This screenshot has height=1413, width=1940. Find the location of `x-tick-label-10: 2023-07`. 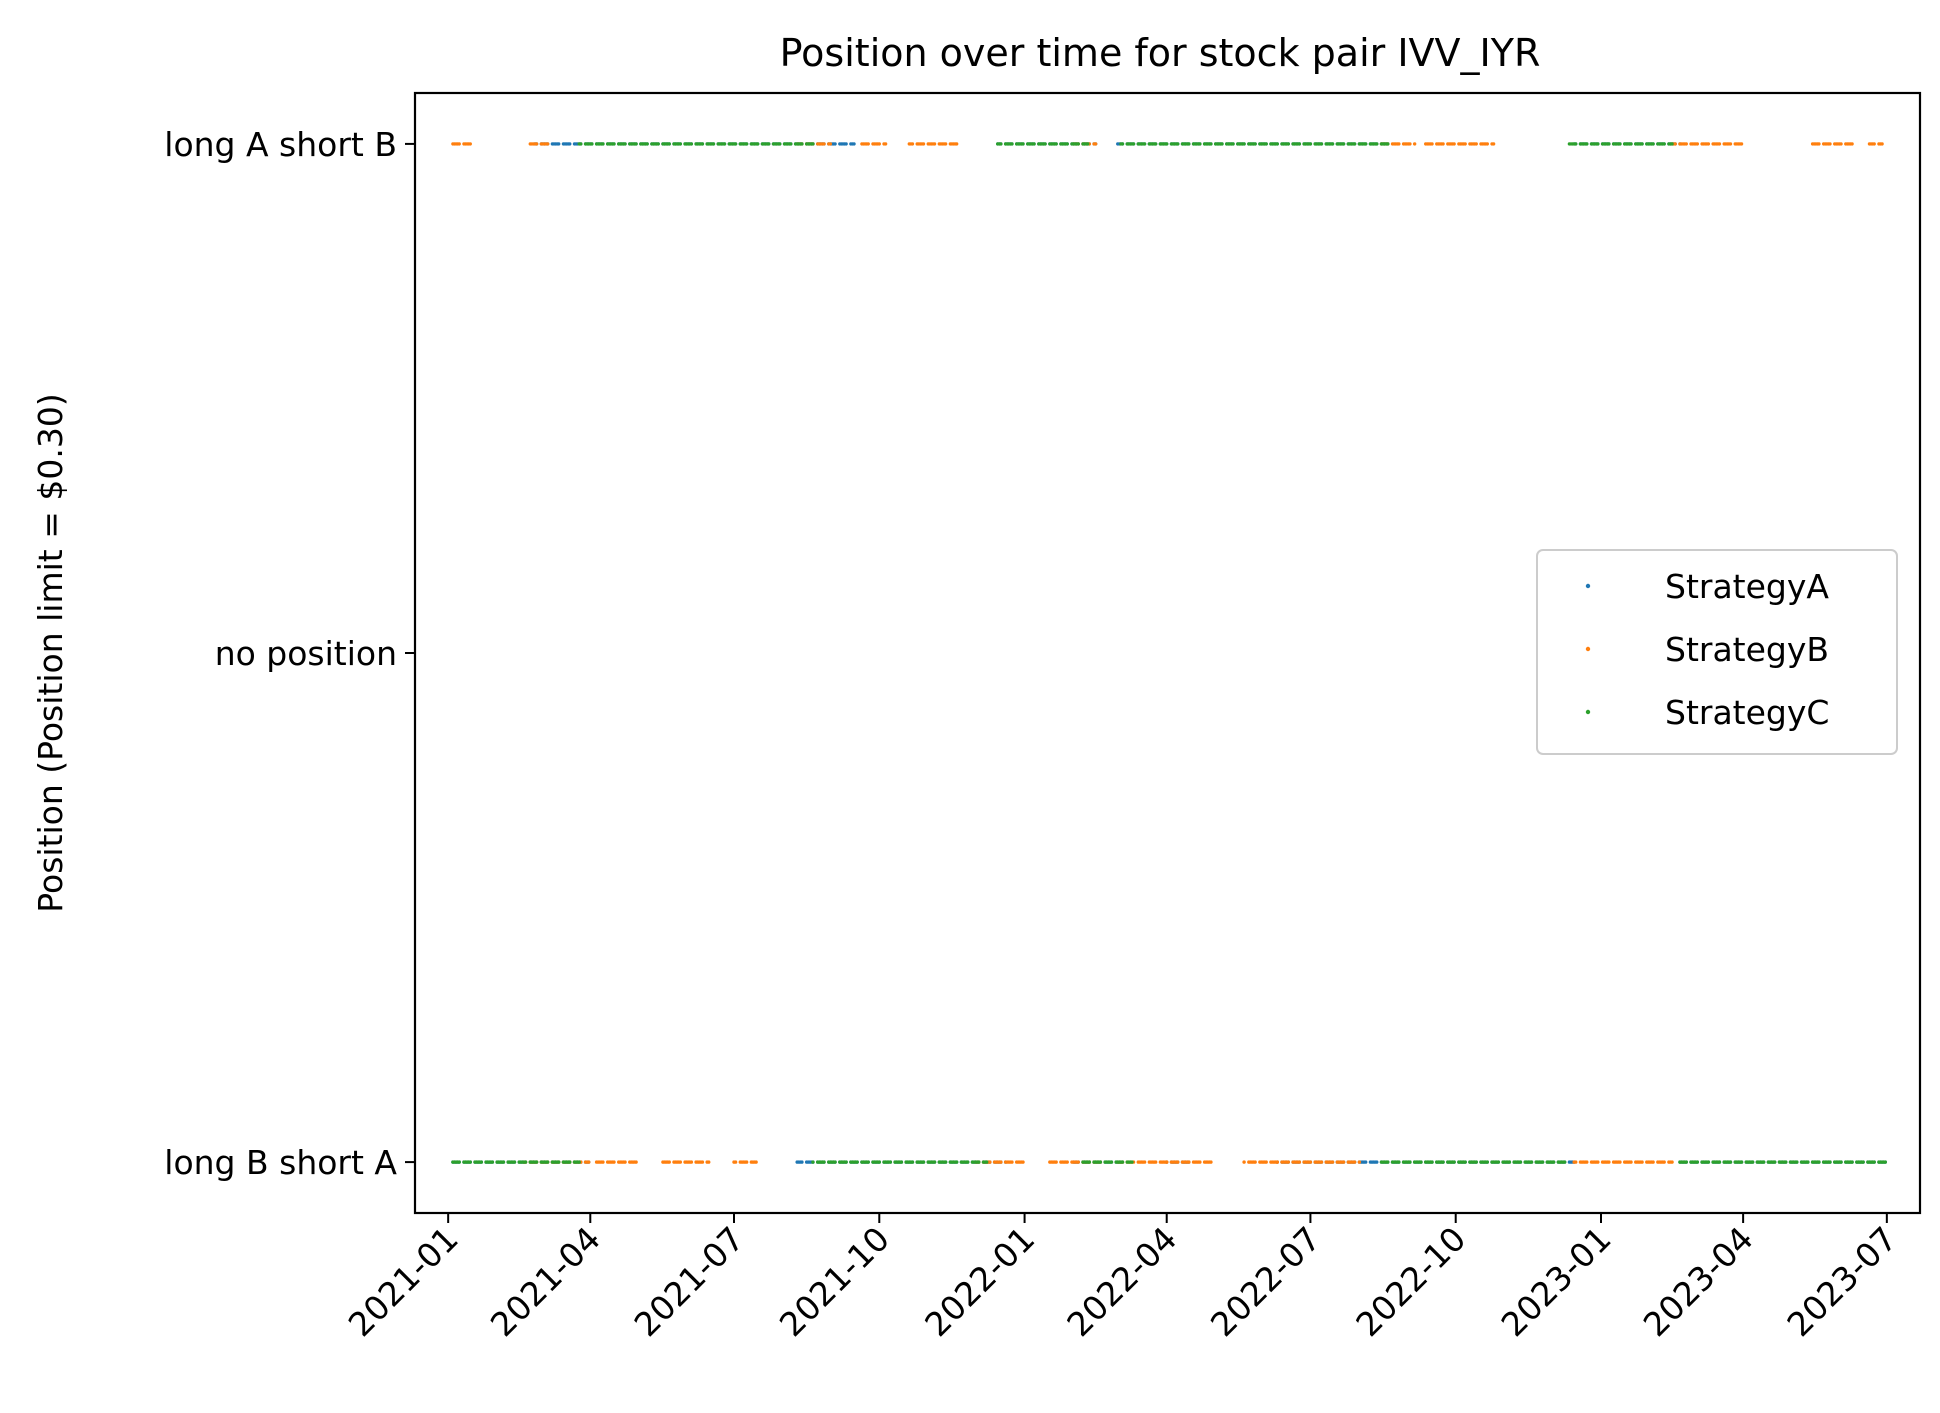

x-tick-label-10: 2023-07 is located at coordinates (1841, 1281).